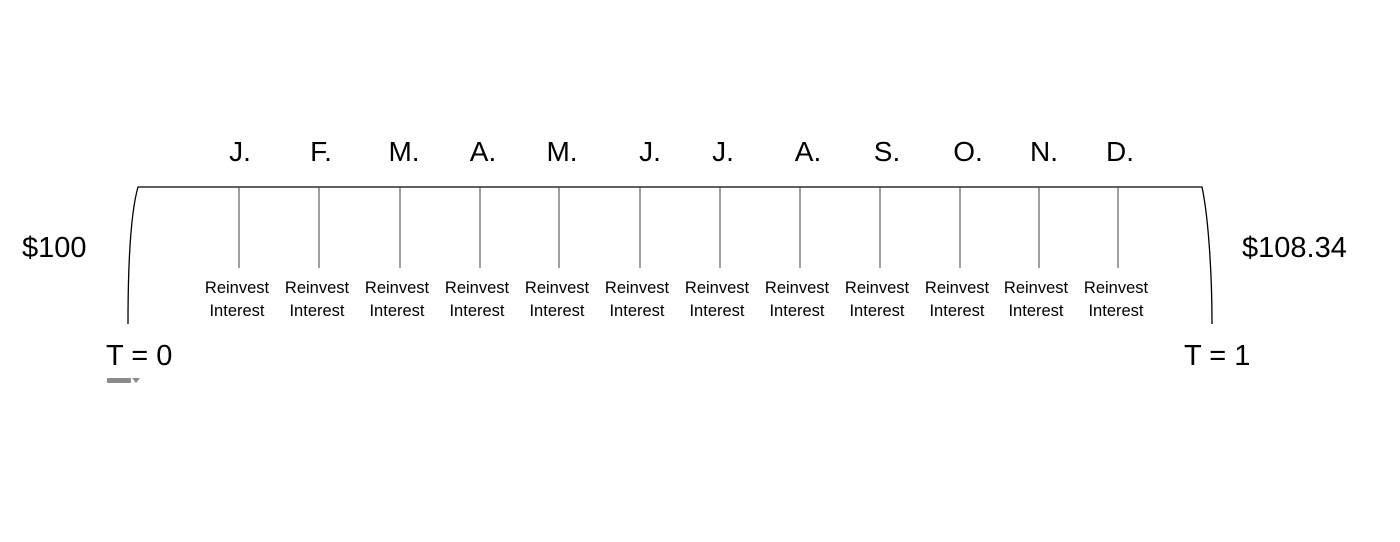 The image size is (1400, 542). What do you see at coordinates (1294, 248) in the screenshot?
I see `end-amount: $108.34` at bounding box center [1294, 248].